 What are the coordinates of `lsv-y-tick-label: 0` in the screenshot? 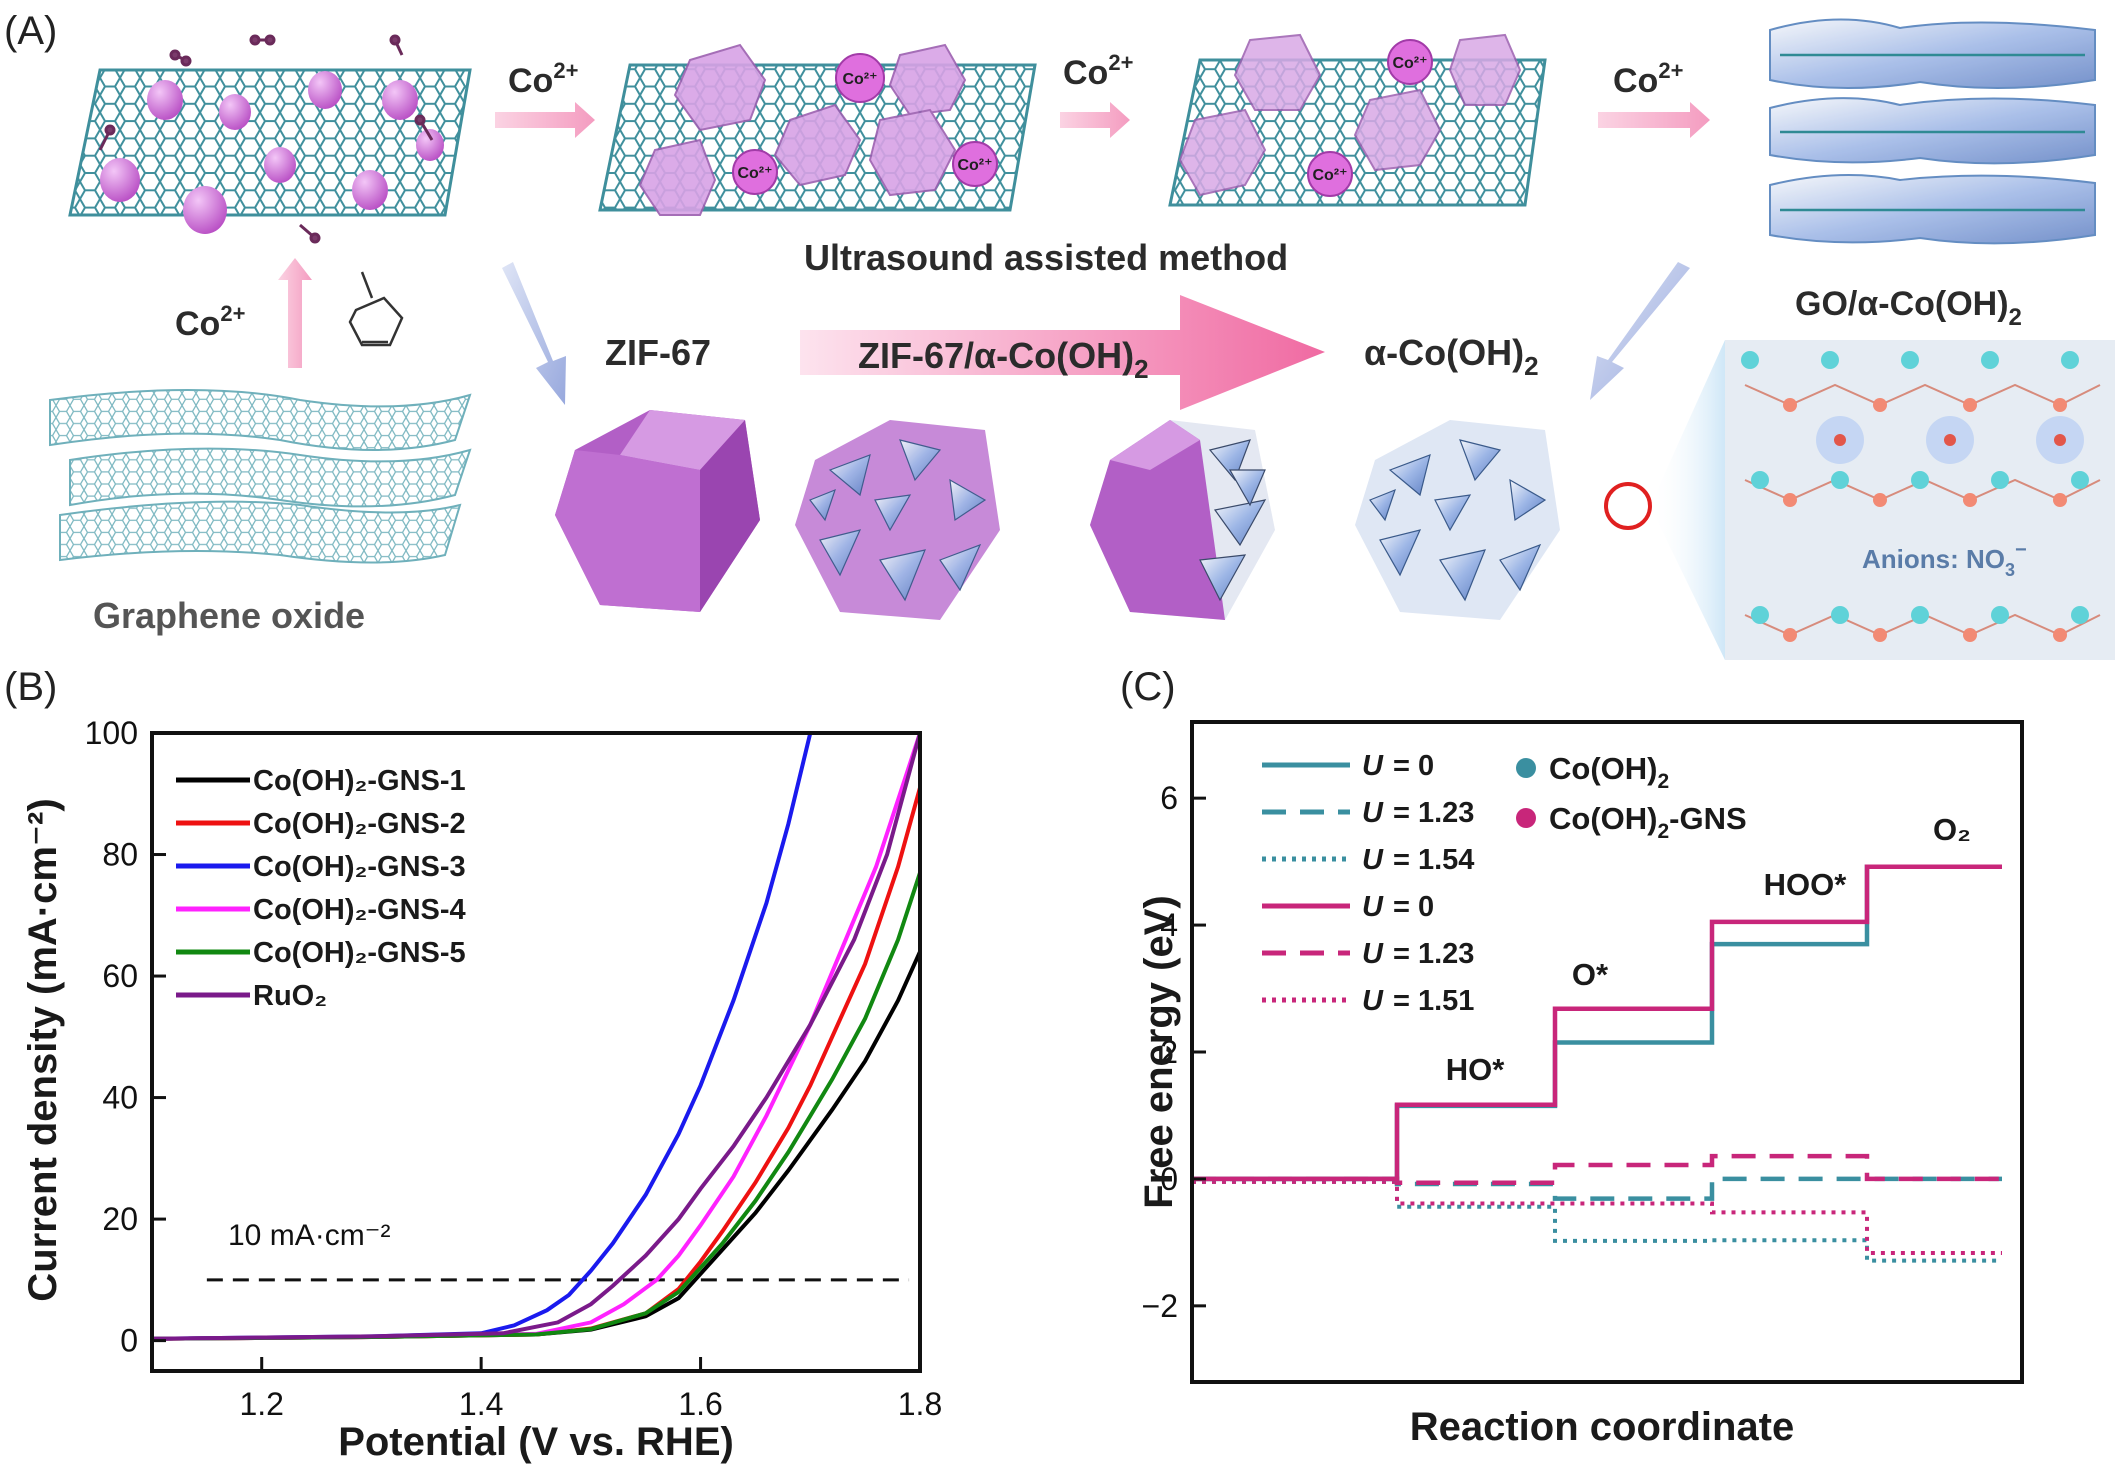 It's located at (129, 1341).